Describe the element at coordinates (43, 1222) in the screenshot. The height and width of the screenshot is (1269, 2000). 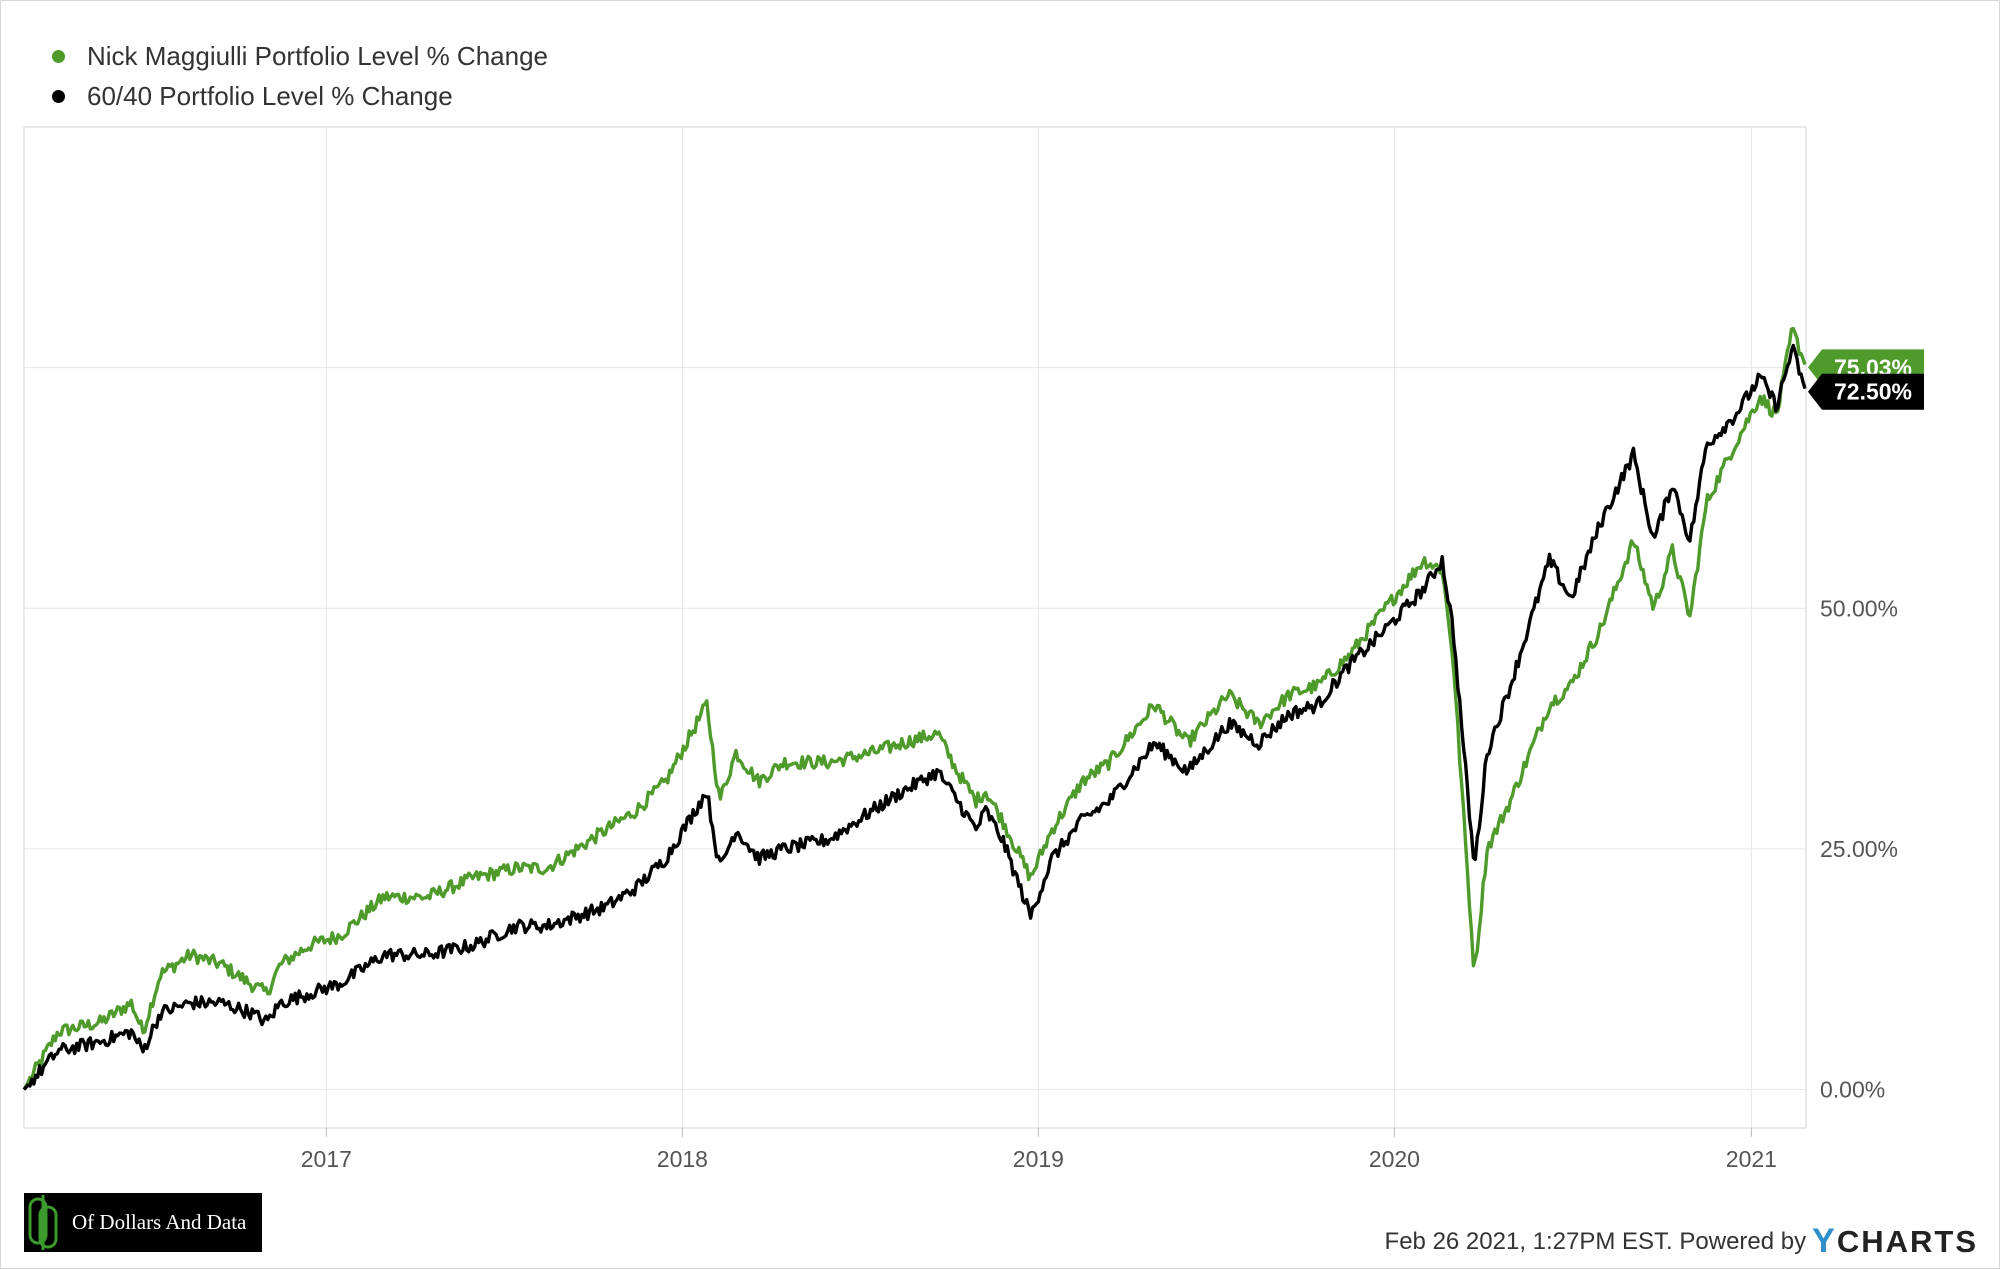
I see `dollar-logo-icon` at that location.